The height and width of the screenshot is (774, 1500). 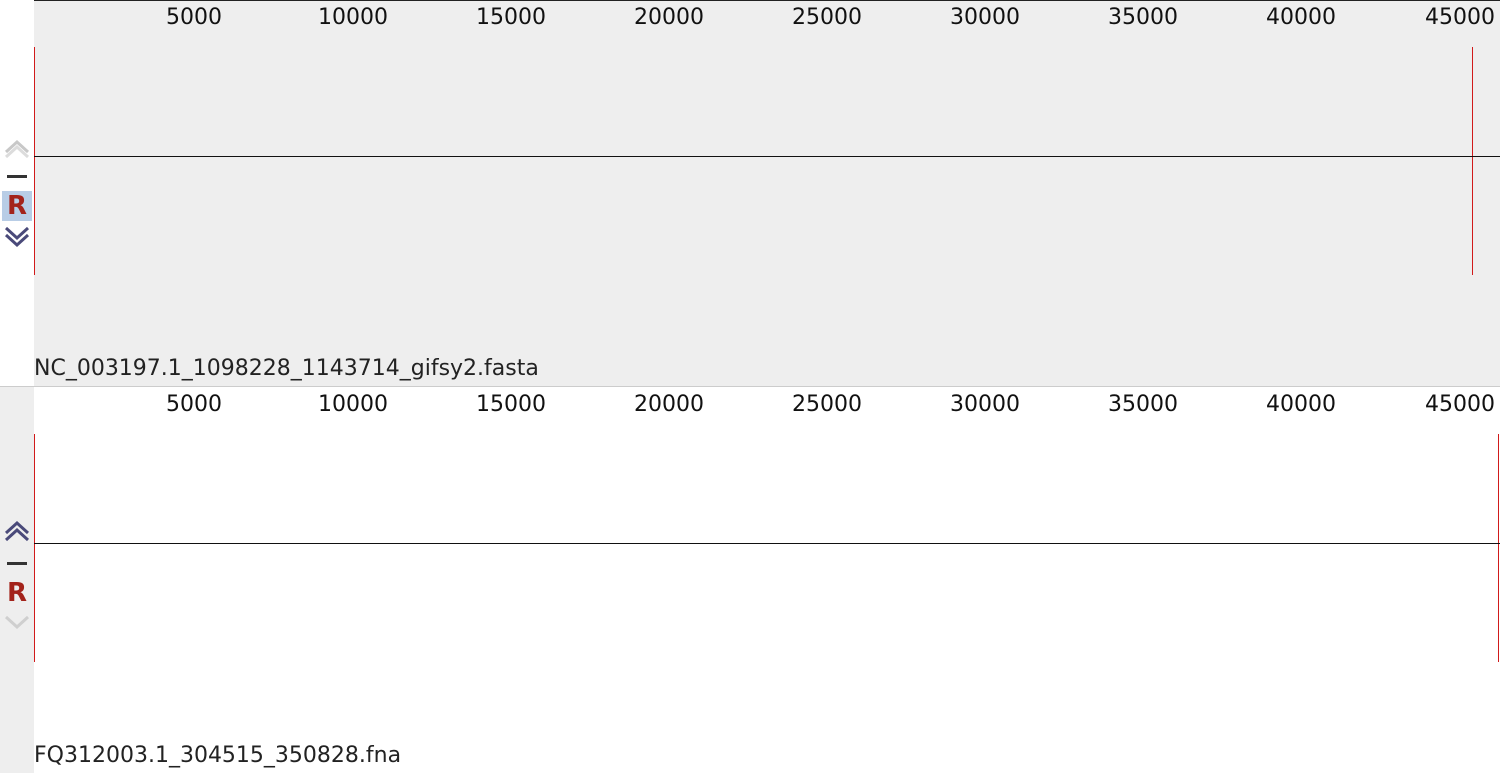 I want to click on sequence-name: FQ312003.1_304515_350828.fna, so click(x=218, y=755).